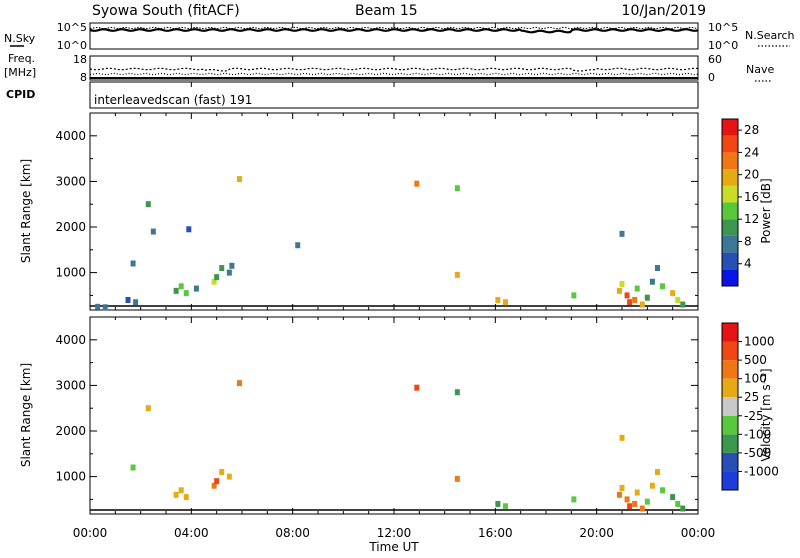  What do you see at coordinates (20, 94) in the screenshot?
I see `cpid-label: CPID` at bounding box center [20, 94].